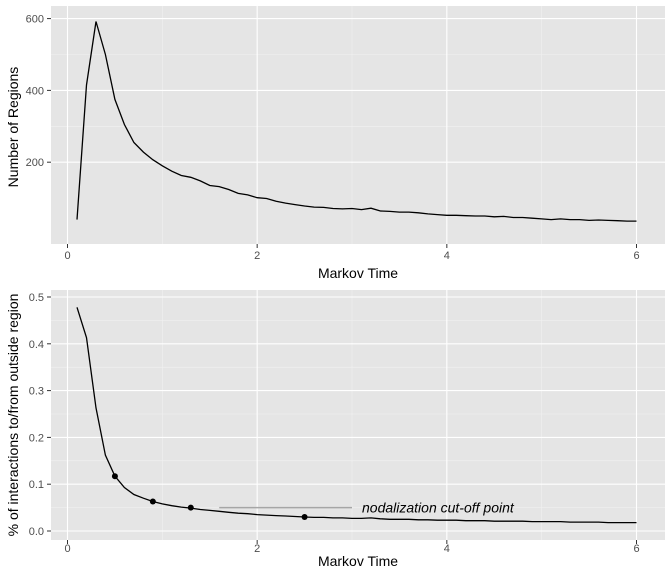 Image resolution: width=672 pixels, height=576 pixels. Describe the element at coordinates (67, 256) in the screenshot. I see `top-x-tick-label: 0` at that location.